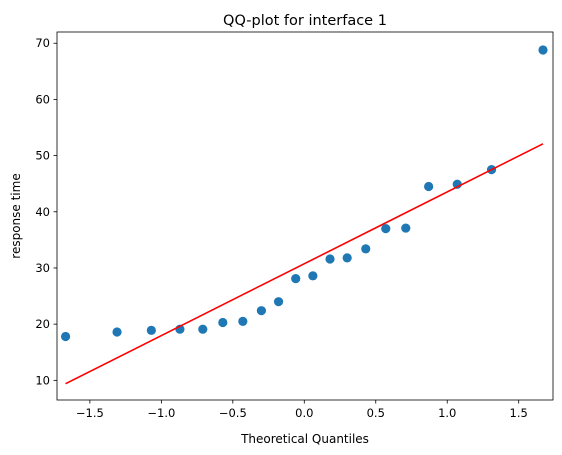 The width and height of the screenshot is (562, 455). Describe the element at coordinates (42, 324) in the screenshot. I see `y-tick-label: 20` at that location.